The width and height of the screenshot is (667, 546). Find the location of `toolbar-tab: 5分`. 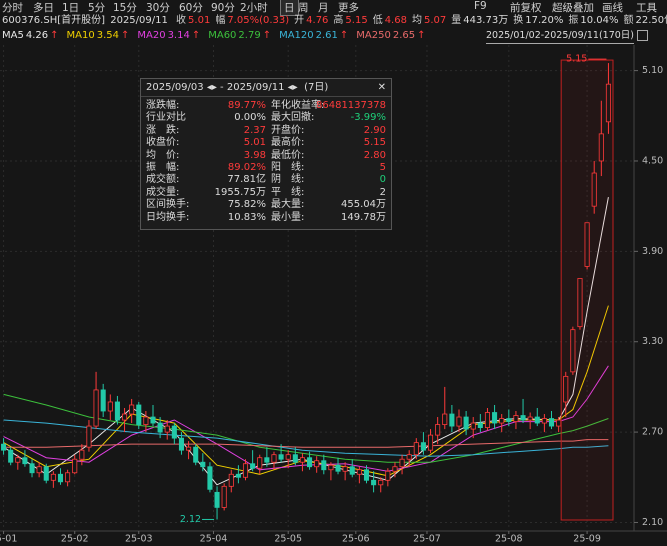

toolbar-tab: 5分 is located at coordinates (97, 8).